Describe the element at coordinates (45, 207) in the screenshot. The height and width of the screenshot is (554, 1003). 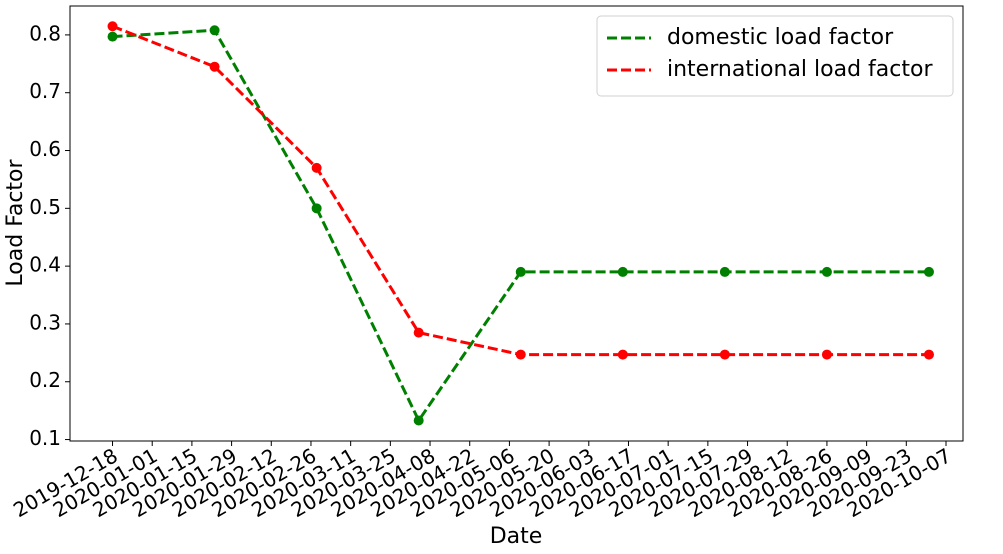
I see `y-tick-label: 0.5` at that location.